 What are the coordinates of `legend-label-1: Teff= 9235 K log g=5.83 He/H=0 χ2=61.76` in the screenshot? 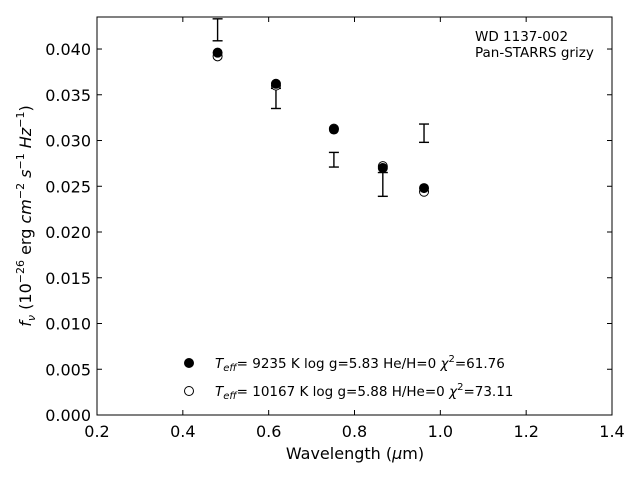 It's located at (360, 364).